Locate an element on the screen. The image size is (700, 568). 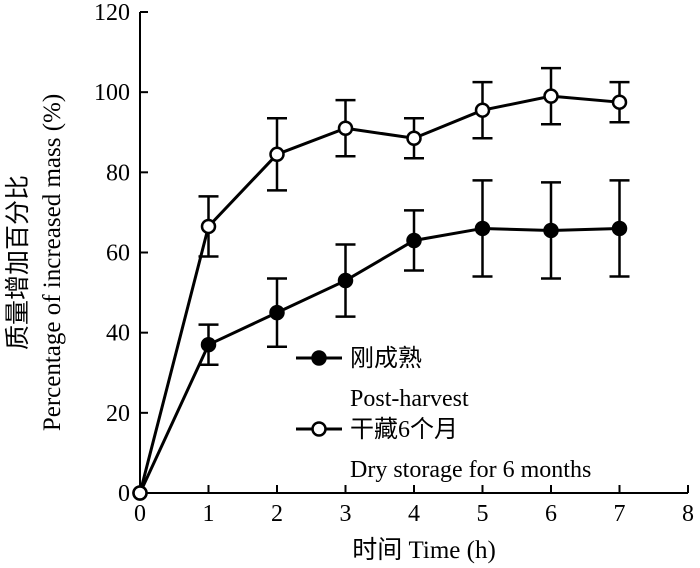
x-tick-label: 1 is located at coordinates (209, 514).